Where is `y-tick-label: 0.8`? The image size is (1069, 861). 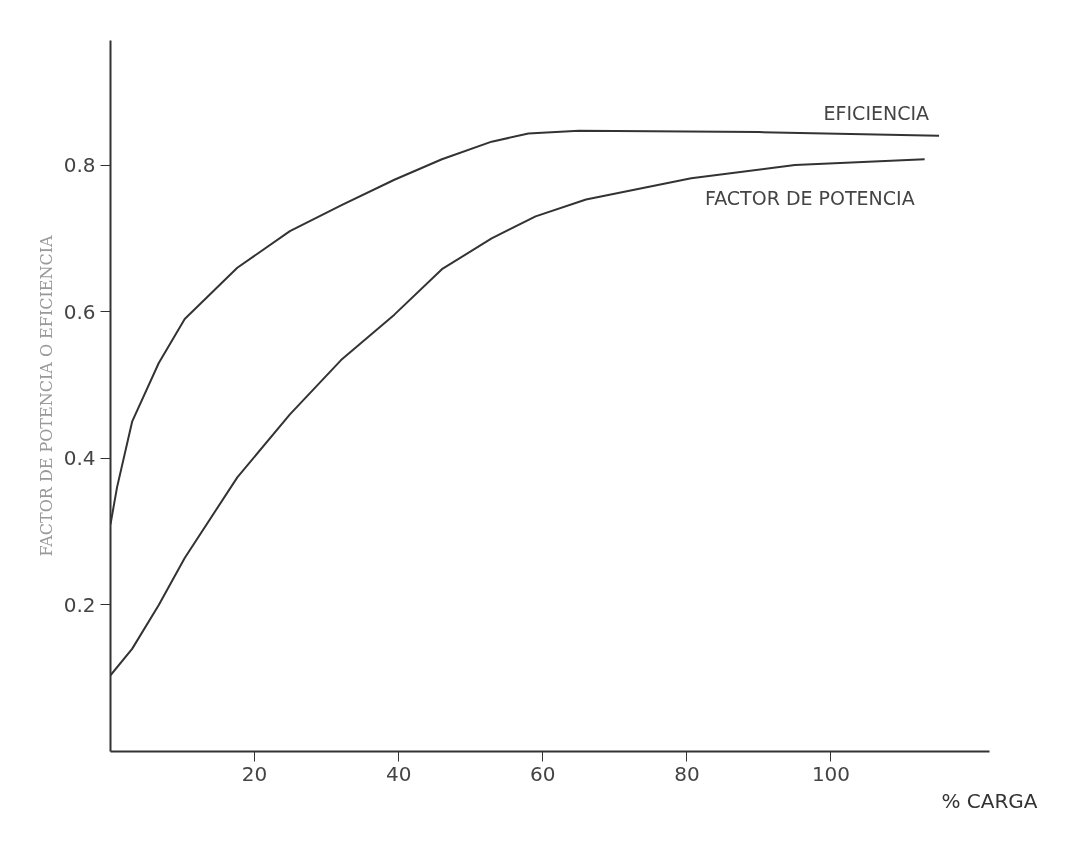
y-tick-label: 0.8 is located at coordinates (79, 165).